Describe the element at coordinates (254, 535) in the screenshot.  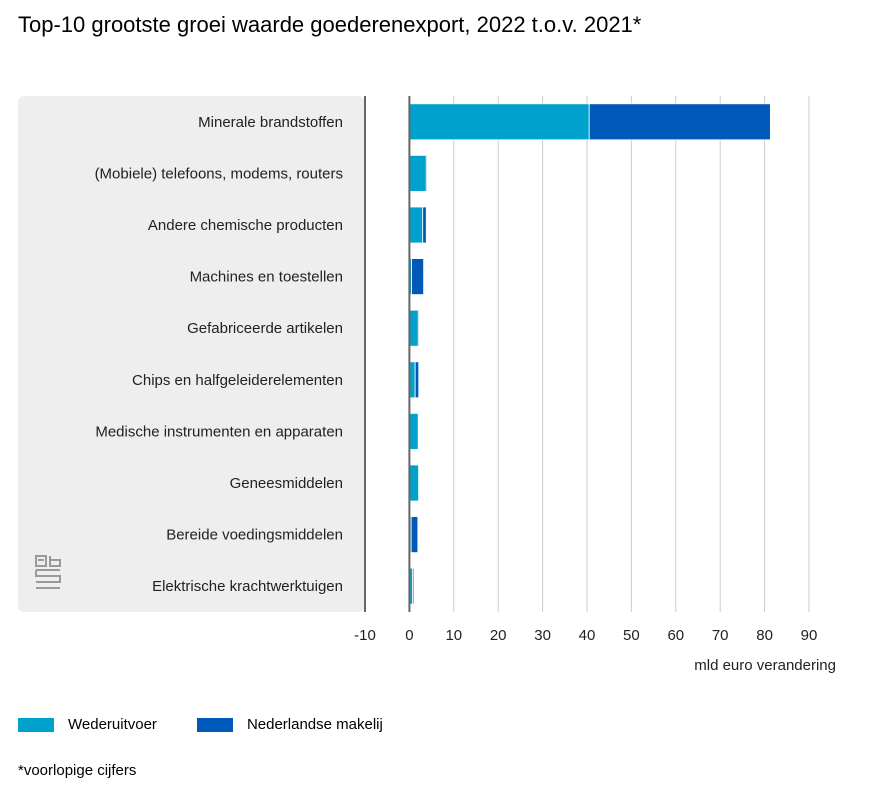
I see `category-label: Bereide voedingsmiddelen` at that location.